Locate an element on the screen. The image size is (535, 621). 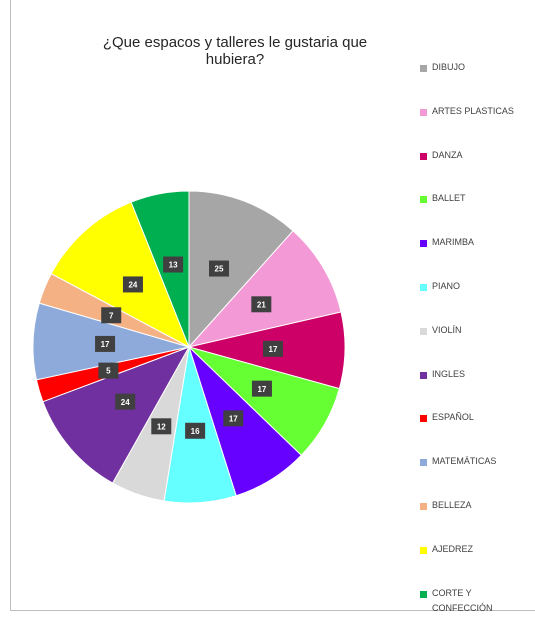
data-label: 21 is located at coordinates (261, 304).